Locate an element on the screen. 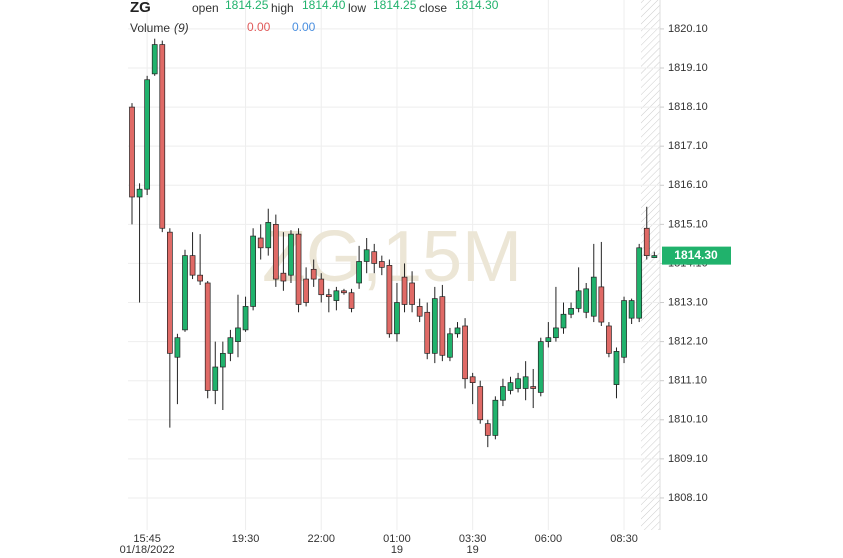 The height and width of the screenshot is (558, 843). x-tick-label: 01:00 is located at coordinates (397, 539).